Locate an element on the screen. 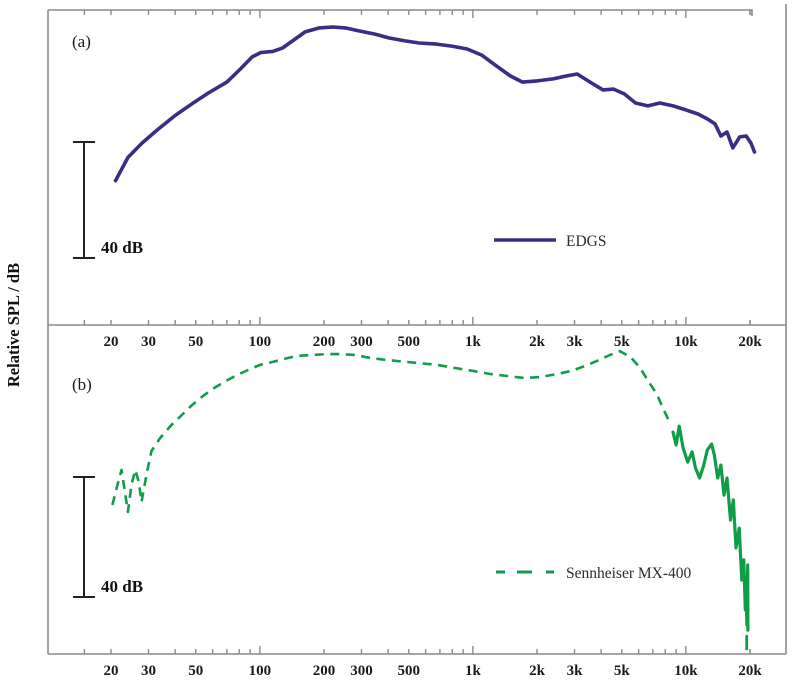  legend-b: Sennheiser MX-400 is located at coordinates (594, 573).